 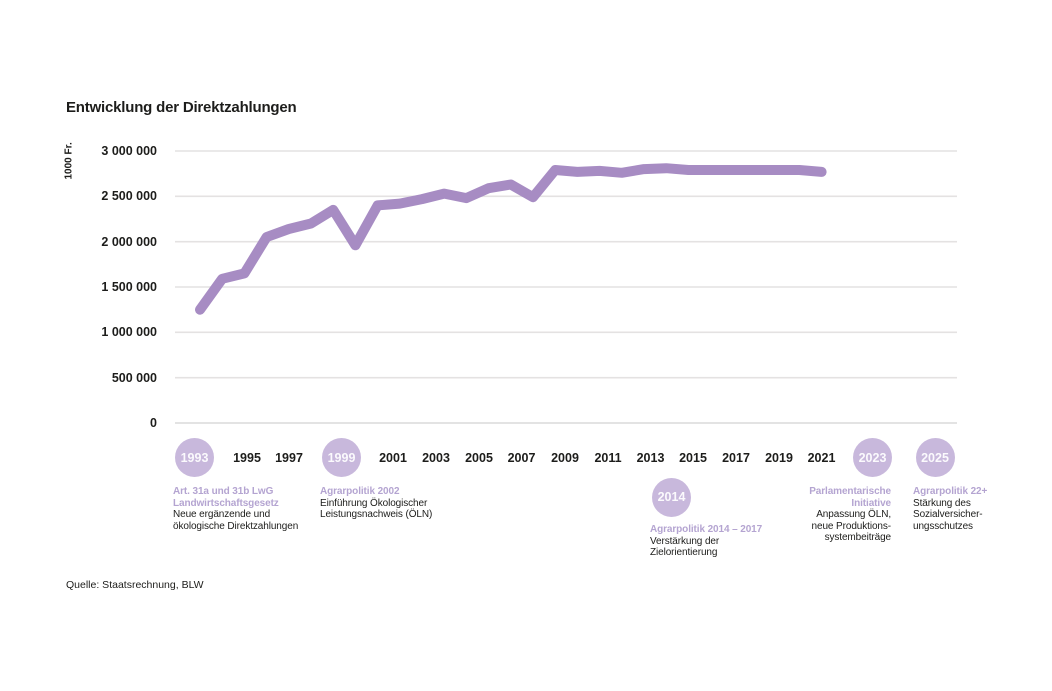 I want to click on annotation-body-line: systembeiträge, so click(x=858, y=538).